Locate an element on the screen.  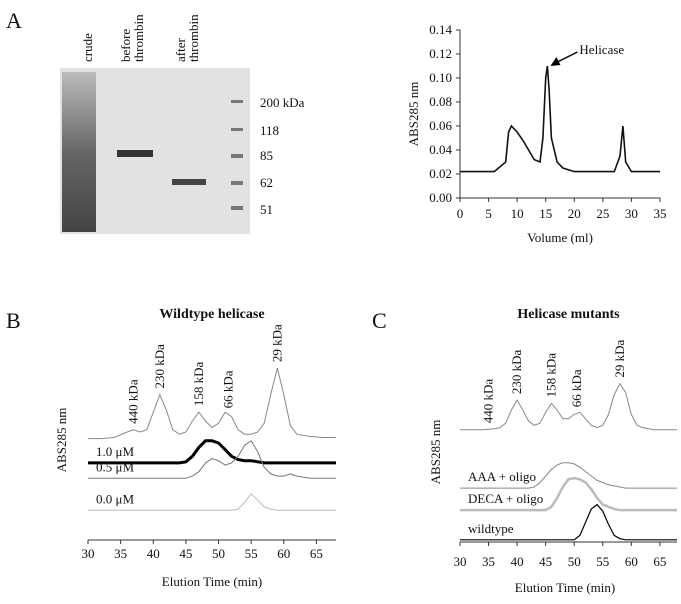
y-tick-label: 0.14 is located at coordinates (440, 29).